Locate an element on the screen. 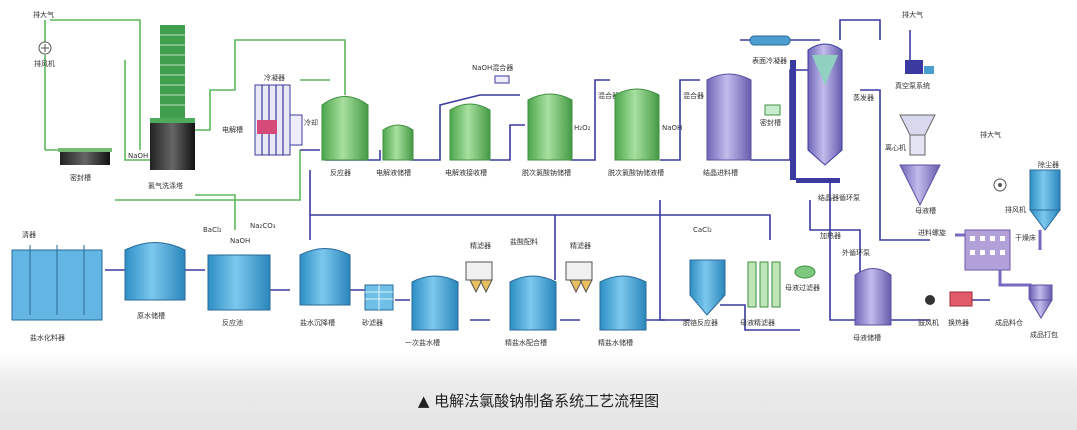 The height and width of the screenshot is (430, 1077). caption-marker: ▲ is located at coordinates (423, 401).